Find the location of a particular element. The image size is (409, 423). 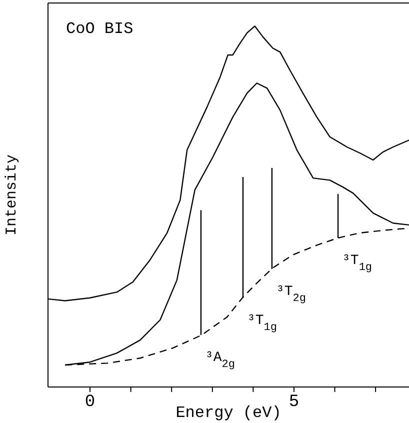

x-tick-label: 5 is located at coordinates (294, 402).